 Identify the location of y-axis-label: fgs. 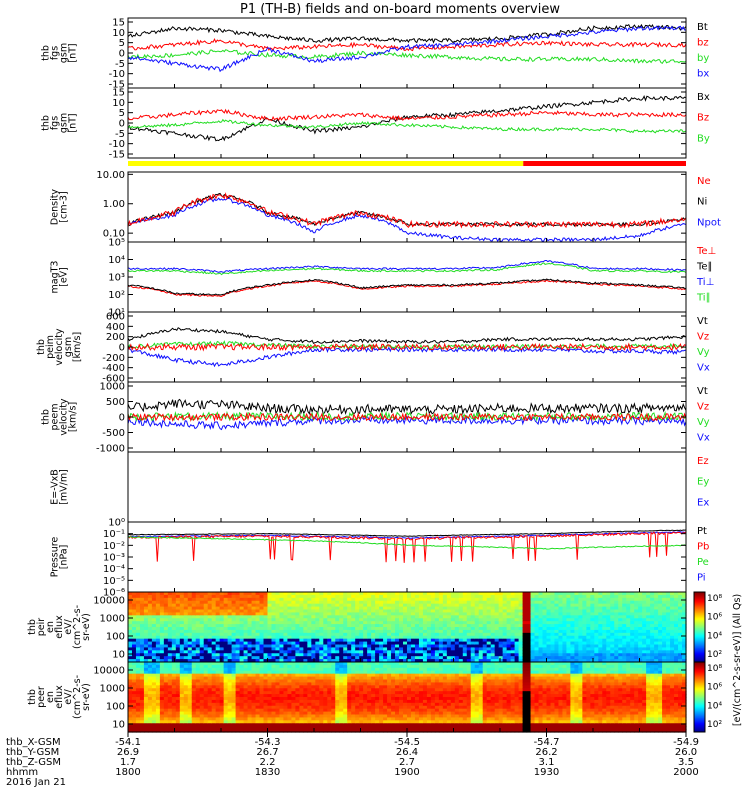
(55, 53).